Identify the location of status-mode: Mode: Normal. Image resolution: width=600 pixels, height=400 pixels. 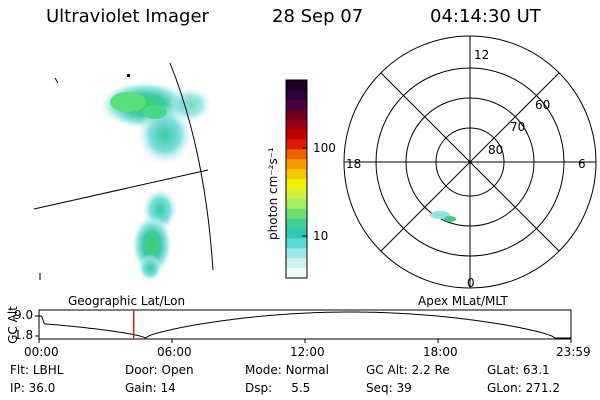
(287, 370).